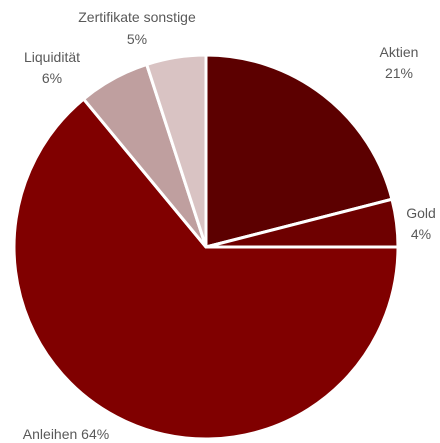  I want to click on label-liquiditaet-name: Liquidität, so click(52, 57).